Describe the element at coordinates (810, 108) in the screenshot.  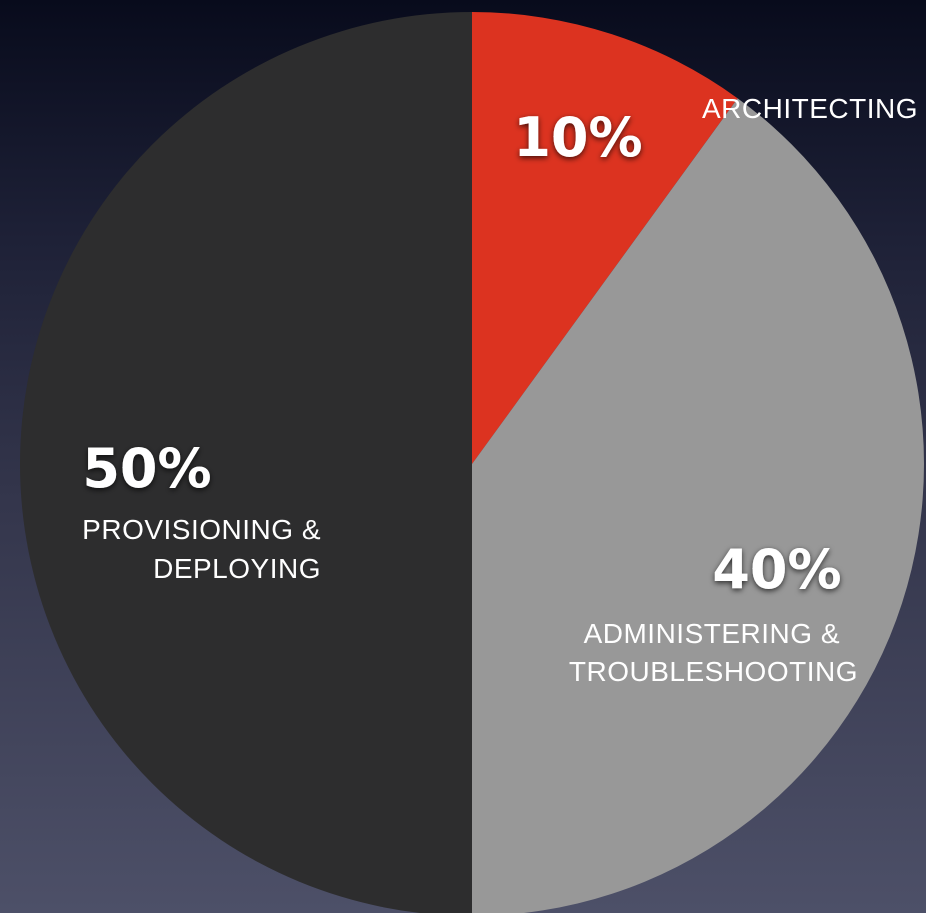
I see `slice-category-label-architecting: ARCHITECTING` at that location.